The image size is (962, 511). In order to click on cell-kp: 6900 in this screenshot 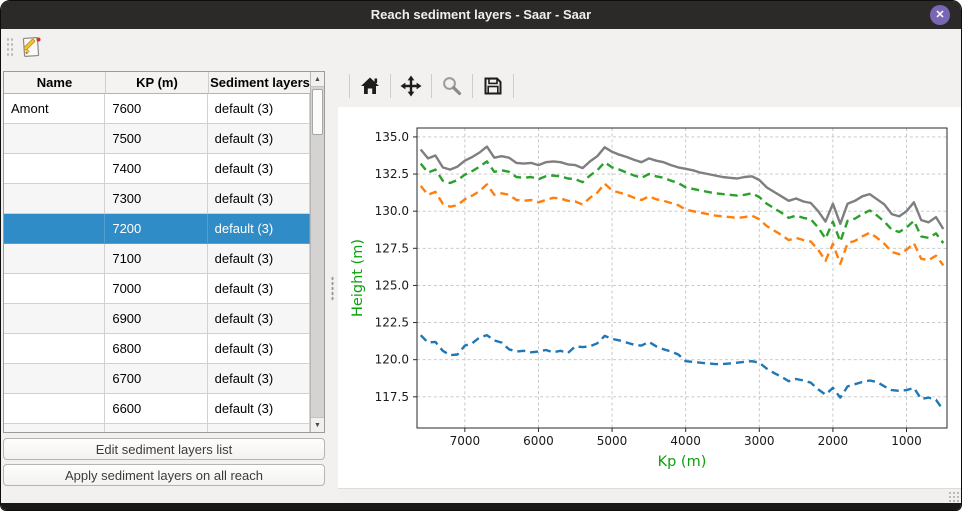, I will do `click(156, 319)`.